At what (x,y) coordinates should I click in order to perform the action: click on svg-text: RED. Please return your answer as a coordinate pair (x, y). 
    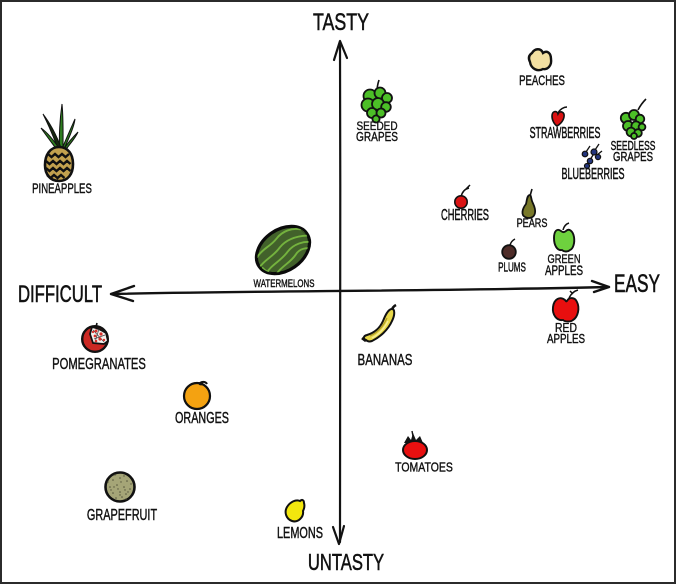
    Looking at the image, I should click on (566, 328).